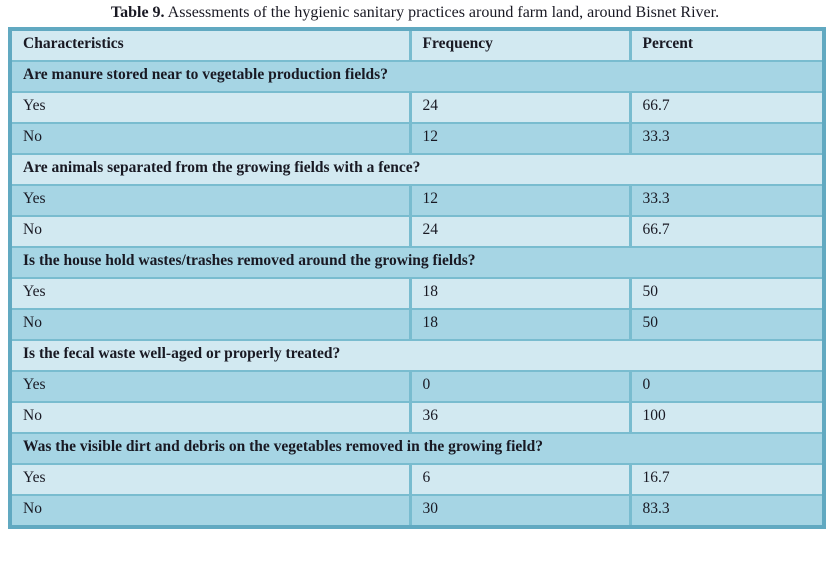 The height and width of the screenshot is (567, 830). I want to click on table-caption-number: Table 9., so click(137, 12).